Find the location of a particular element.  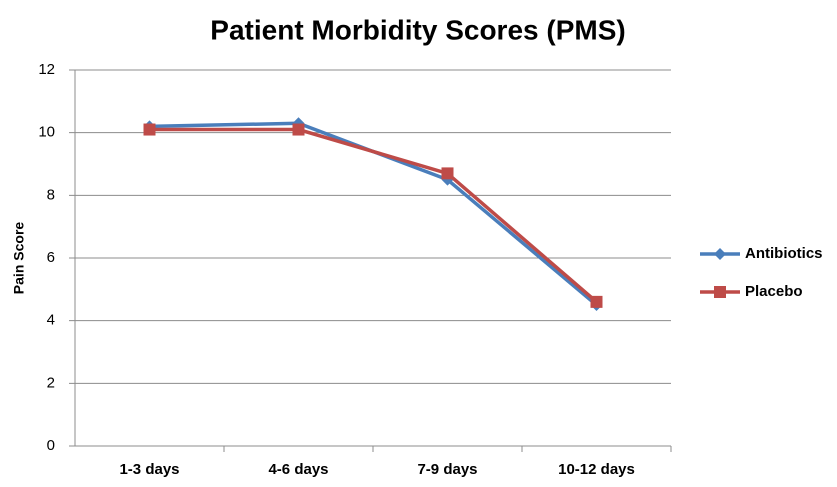

x-tick-label: 10-12 days is located at coordinates (596, 469).